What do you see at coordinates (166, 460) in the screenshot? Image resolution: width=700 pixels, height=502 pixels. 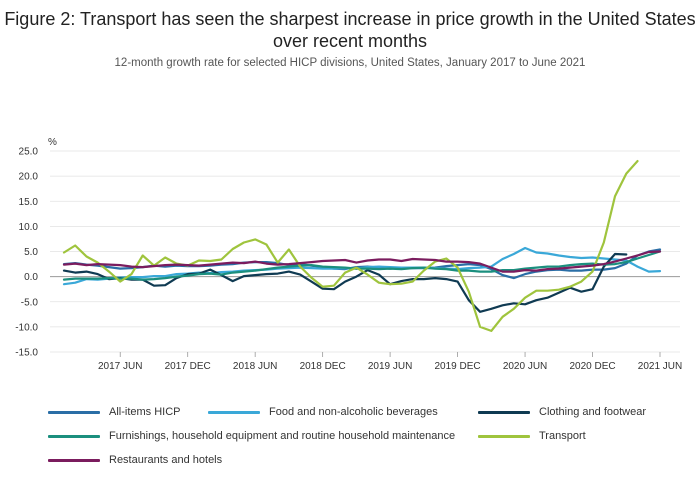 I see `legend-label: Restaurants and hotels` at bounding box center [166, 460].